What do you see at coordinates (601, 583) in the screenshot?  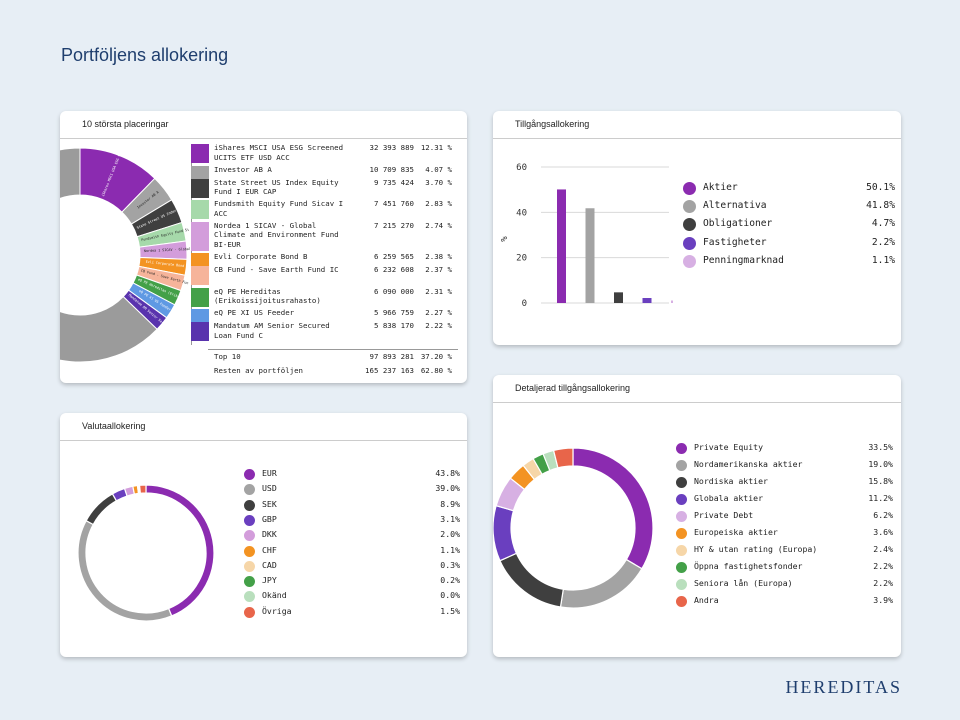 I see `detailed-slice-nordamerikanska-aktier` at bounding box center [601, 583].